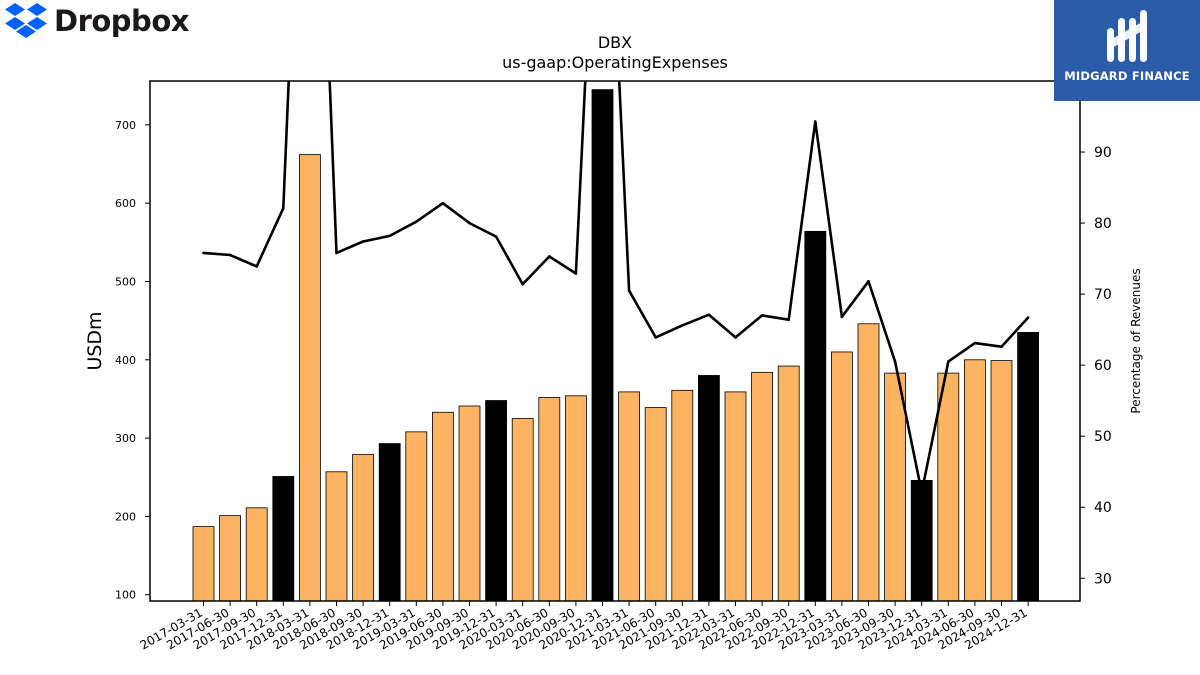 The width and height of the screenshot is (1200, 675). I want to click on dropbox-logo: Dropbox, so click(96, 21).